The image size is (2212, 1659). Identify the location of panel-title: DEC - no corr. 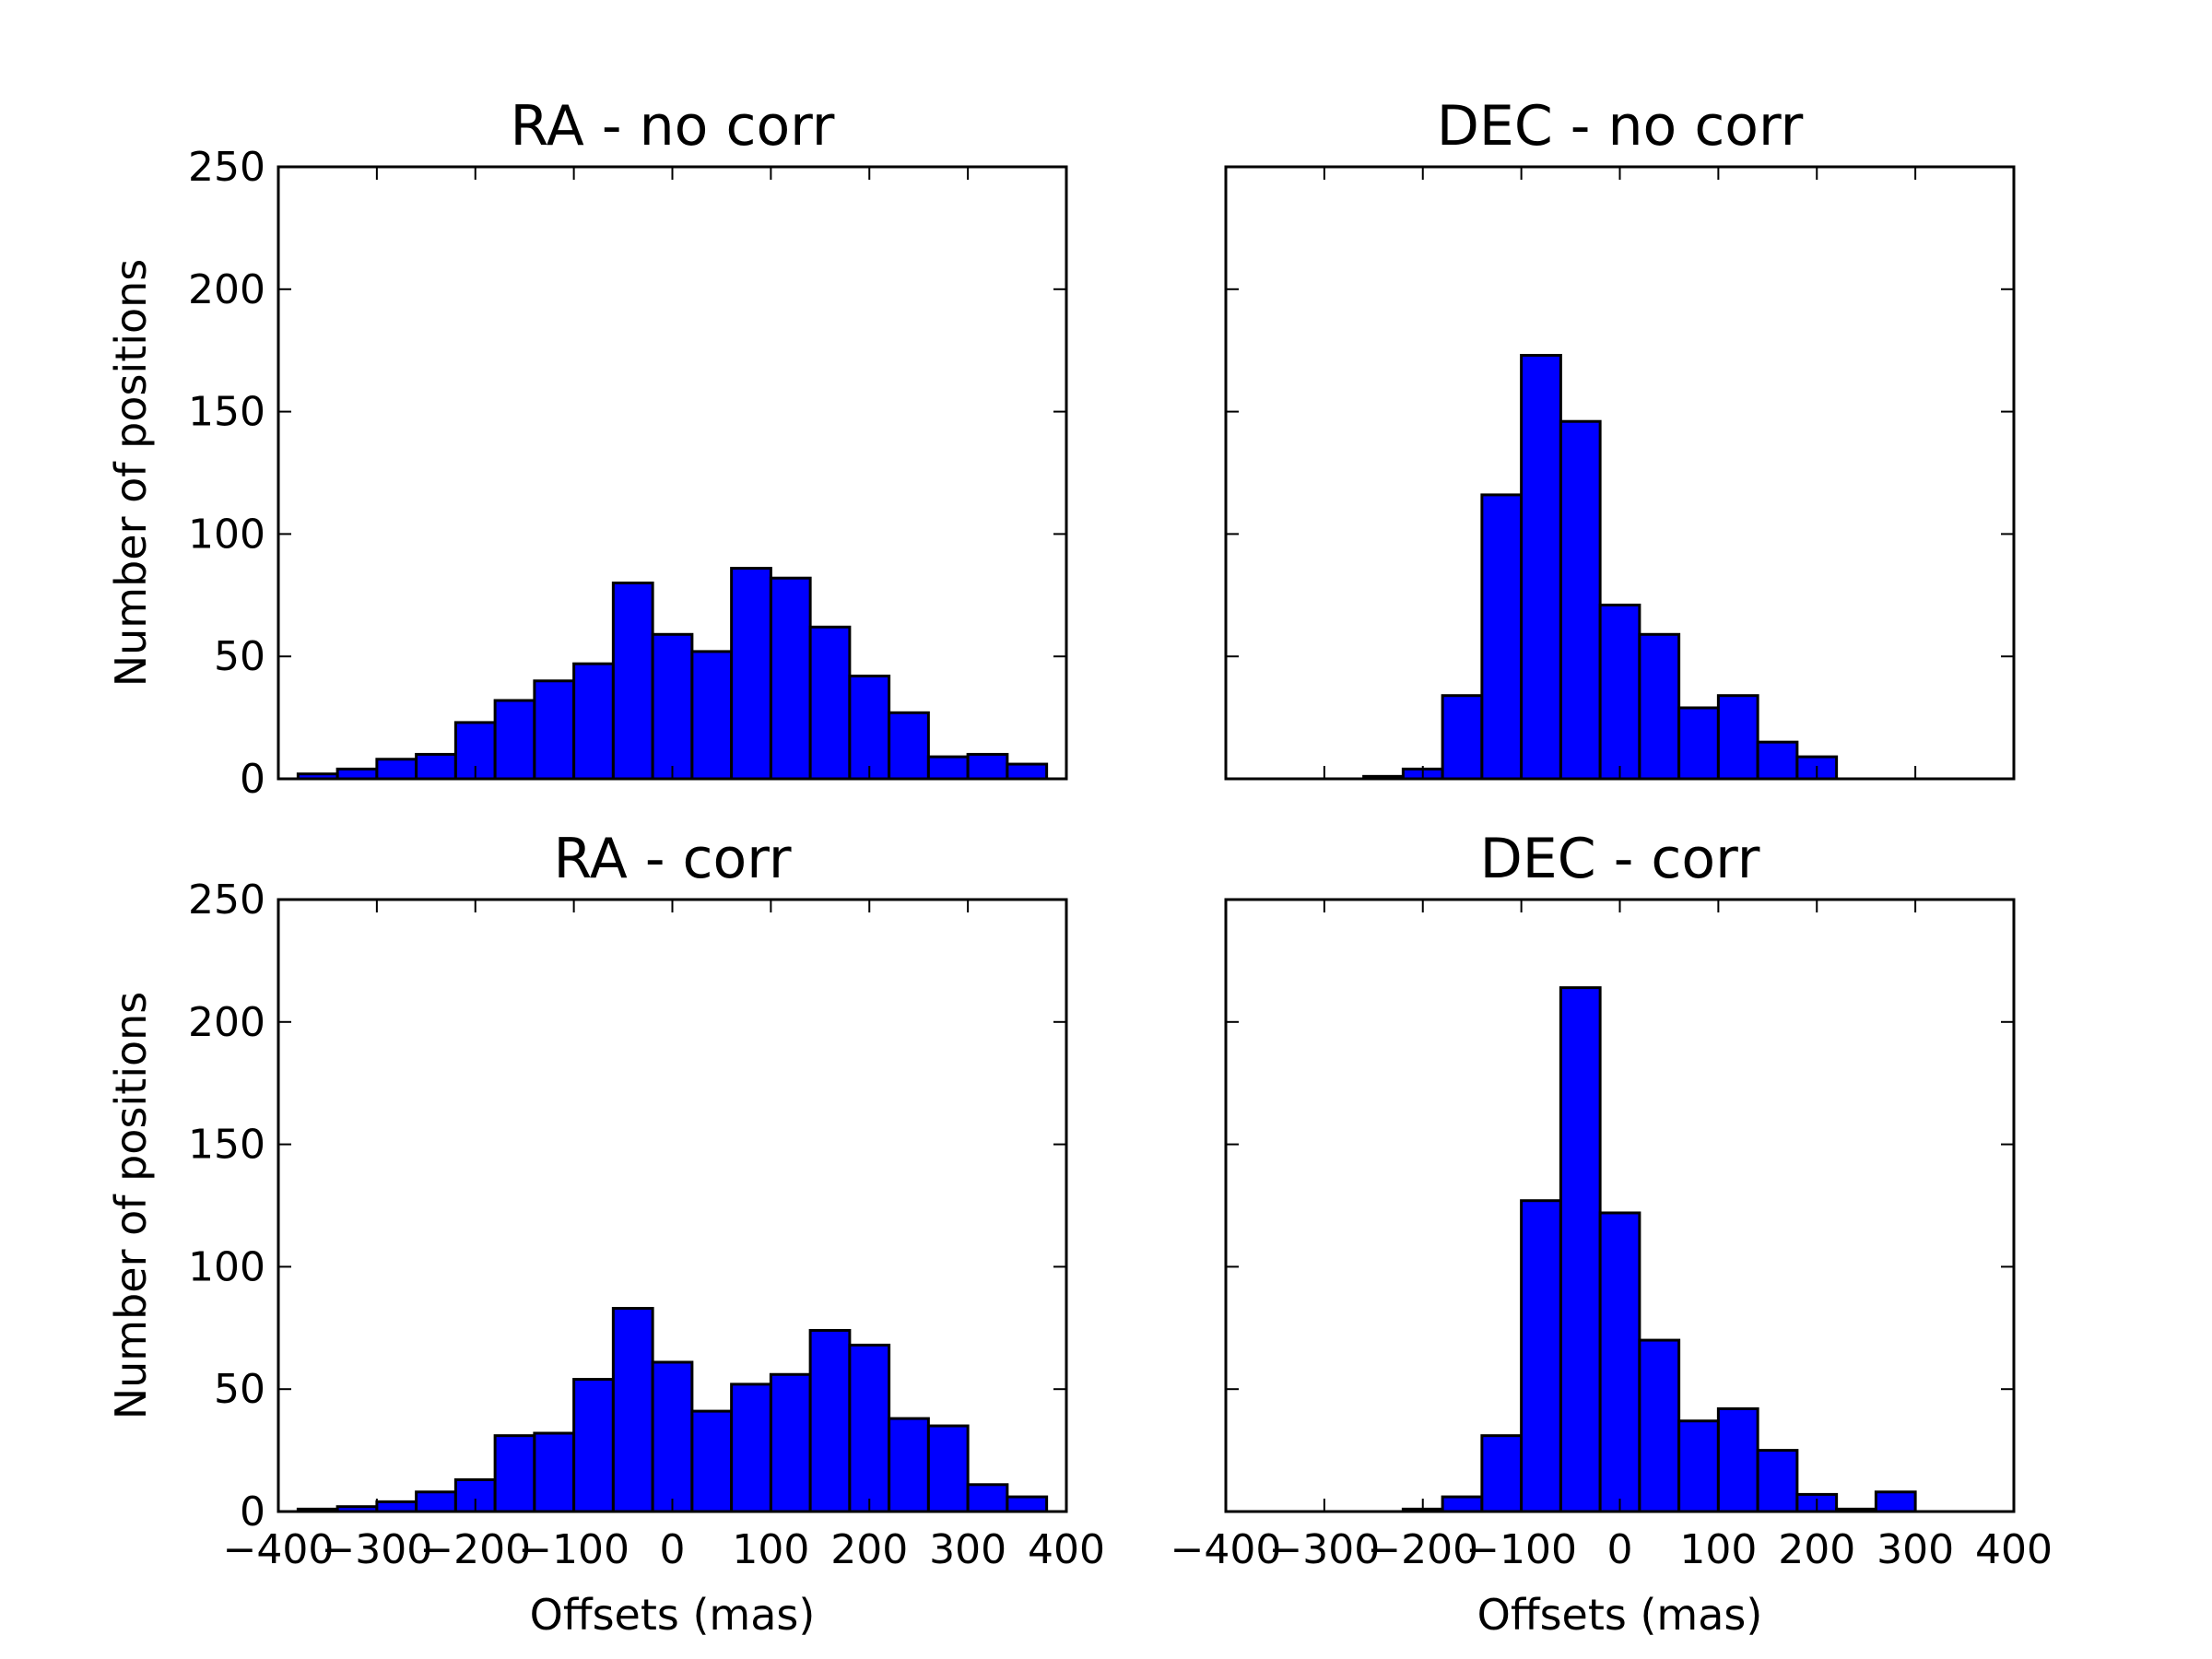
(1620, 126).